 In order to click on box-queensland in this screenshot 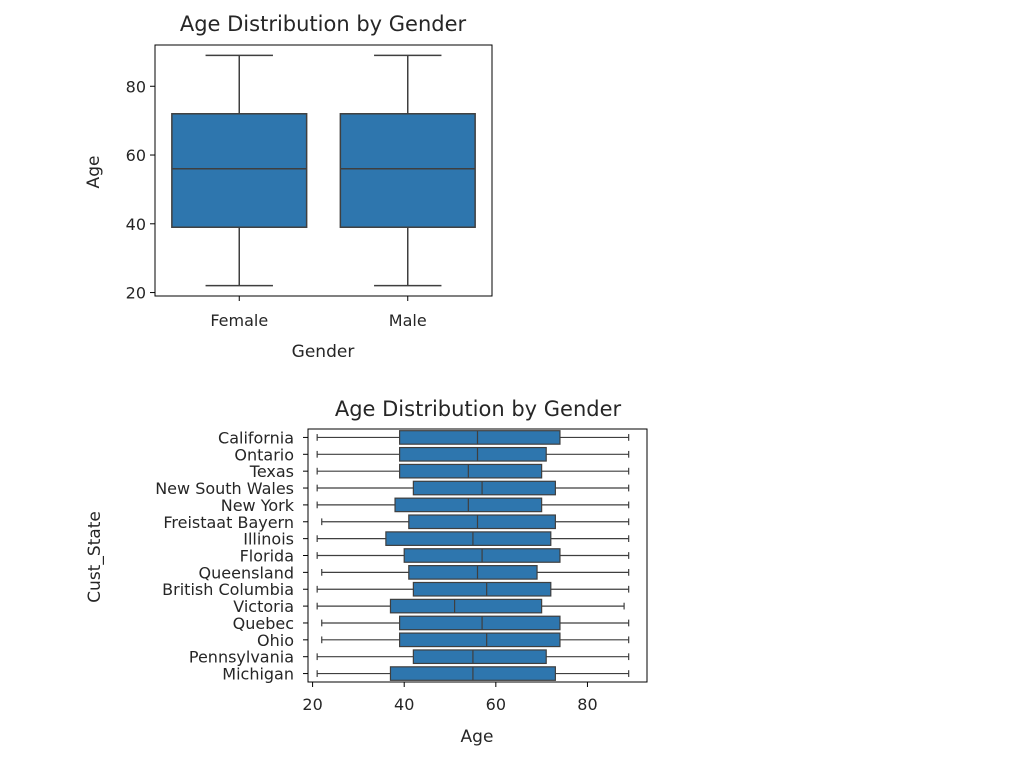, I will do `click(473, 572)`.